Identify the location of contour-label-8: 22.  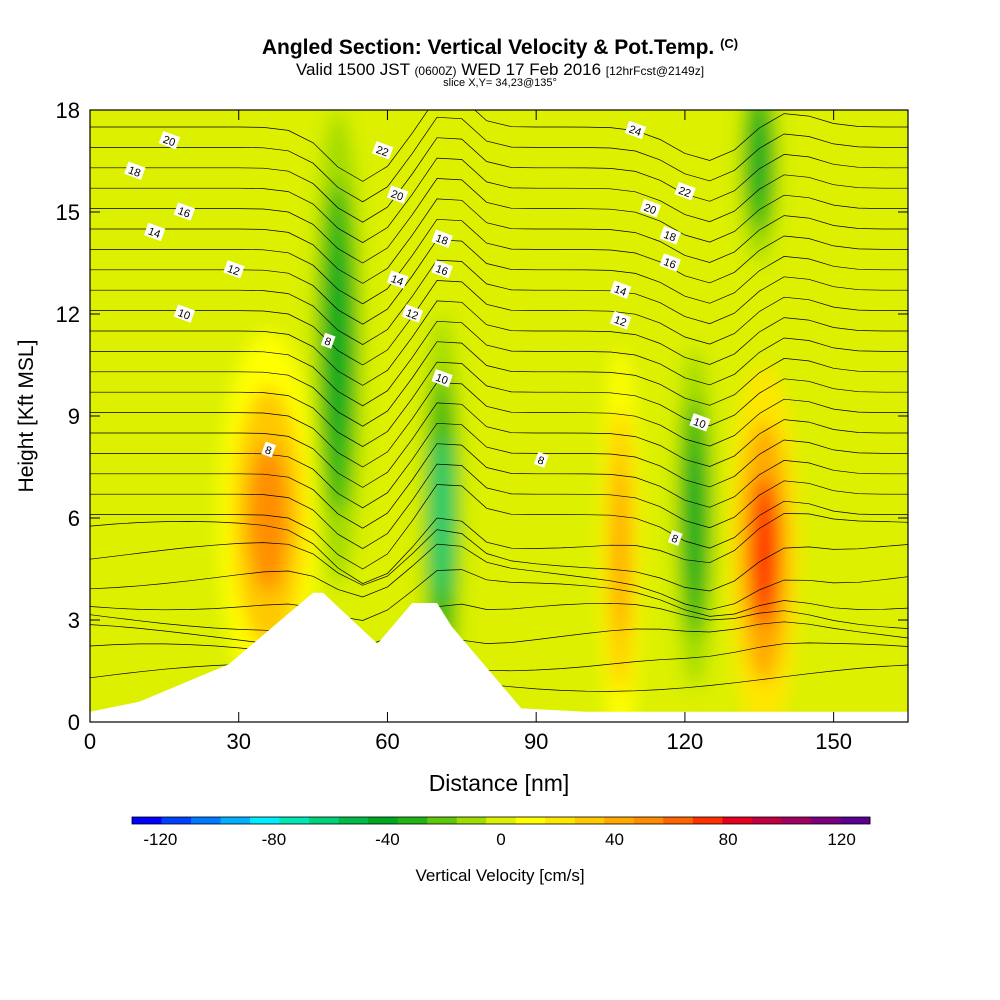
(382, 151).